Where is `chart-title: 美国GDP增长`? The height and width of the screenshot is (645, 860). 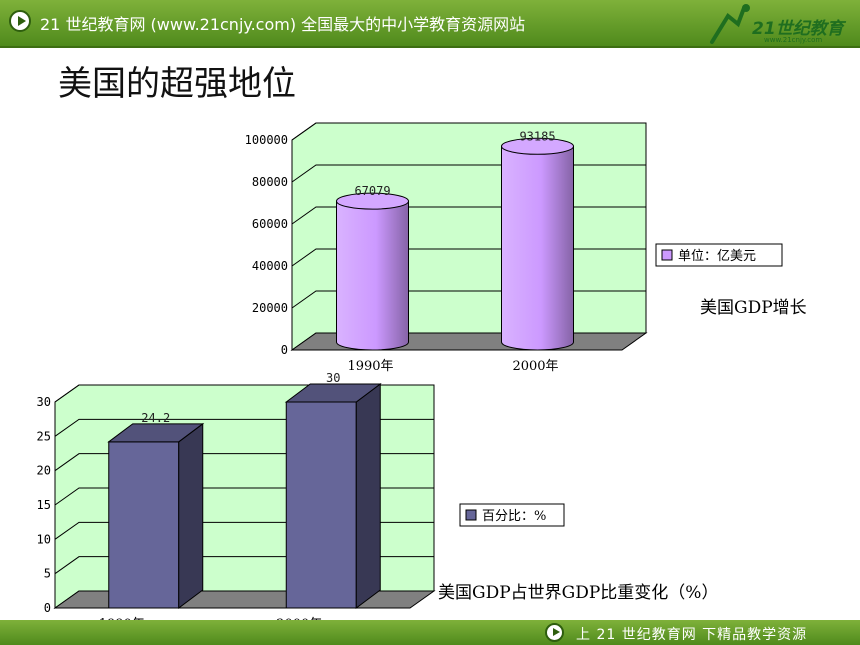
chart-title: 美国GDP增长 is located at coordinates (753, 308).